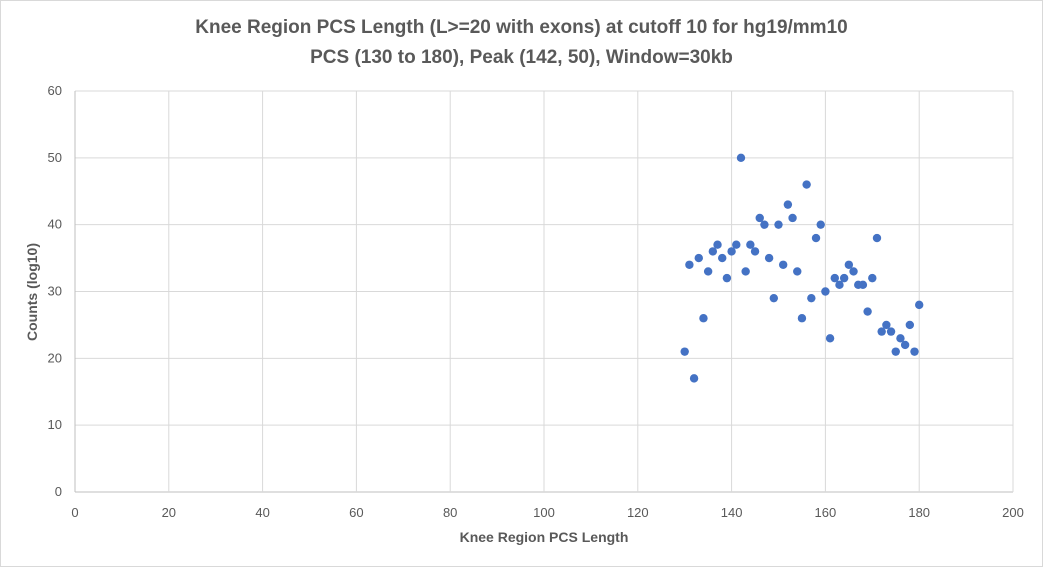  What do you see at coordinates (32, 292) in the screenshot?
I see `y-axis-title: Counts (log10)` at bounding box center [32, 292].